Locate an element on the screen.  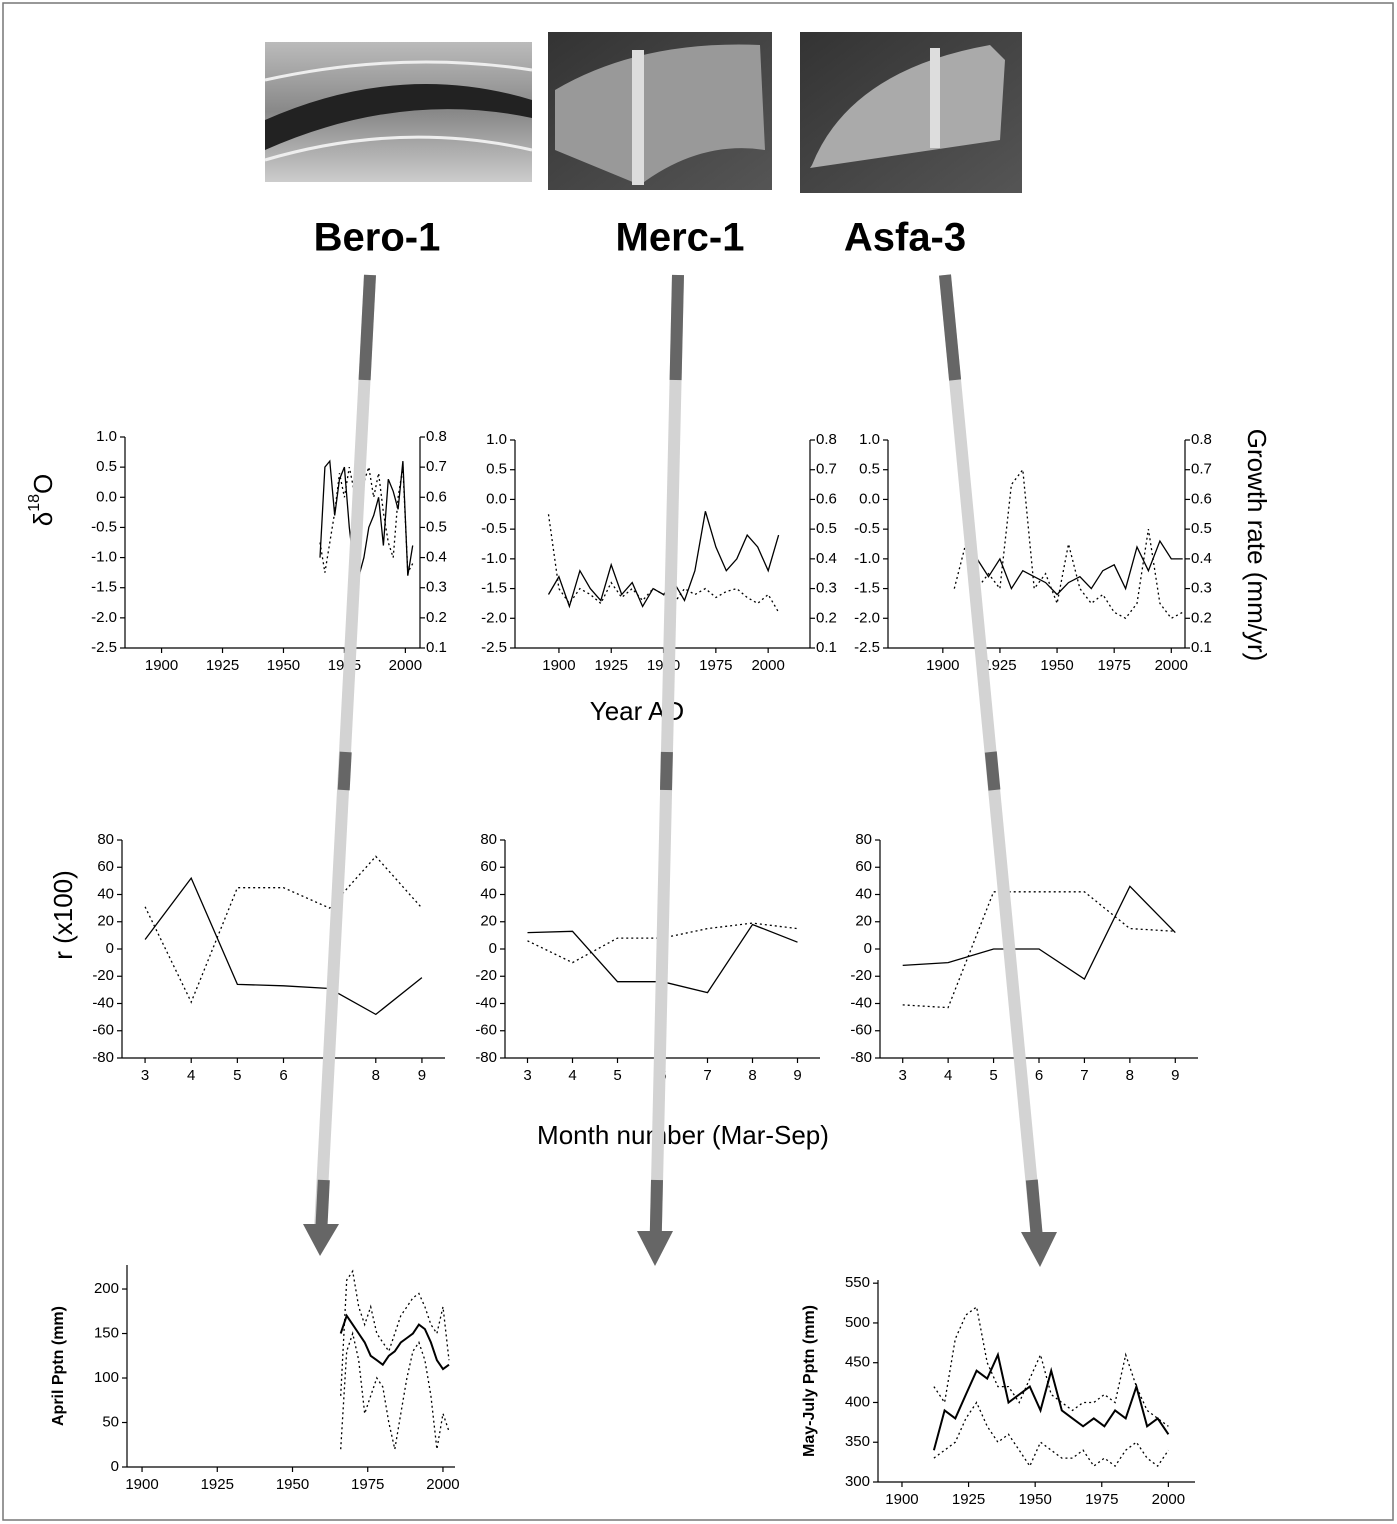
x-tick-label: 5 is located at coordinates (993, 1075).